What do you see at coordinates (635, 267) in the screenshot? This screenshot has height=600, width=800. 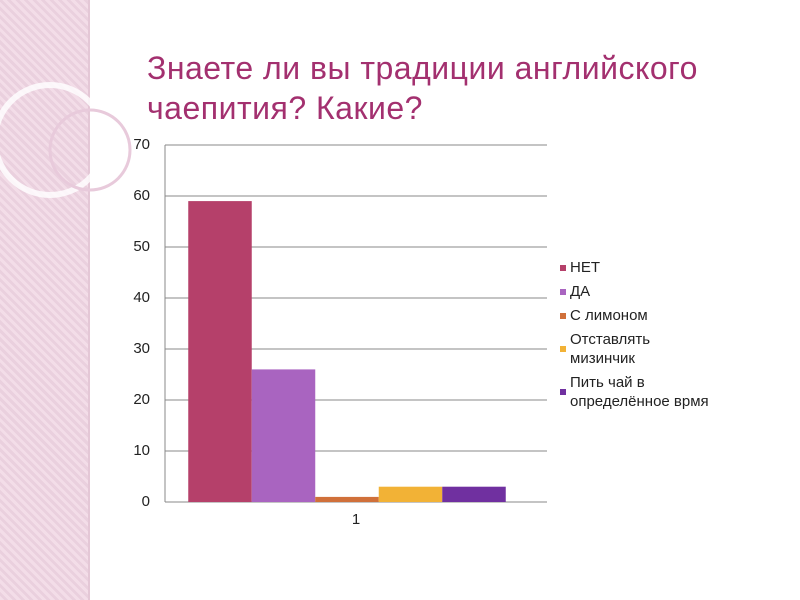 I see `legend-item: НЕТ` at bounding box center [635, 267].